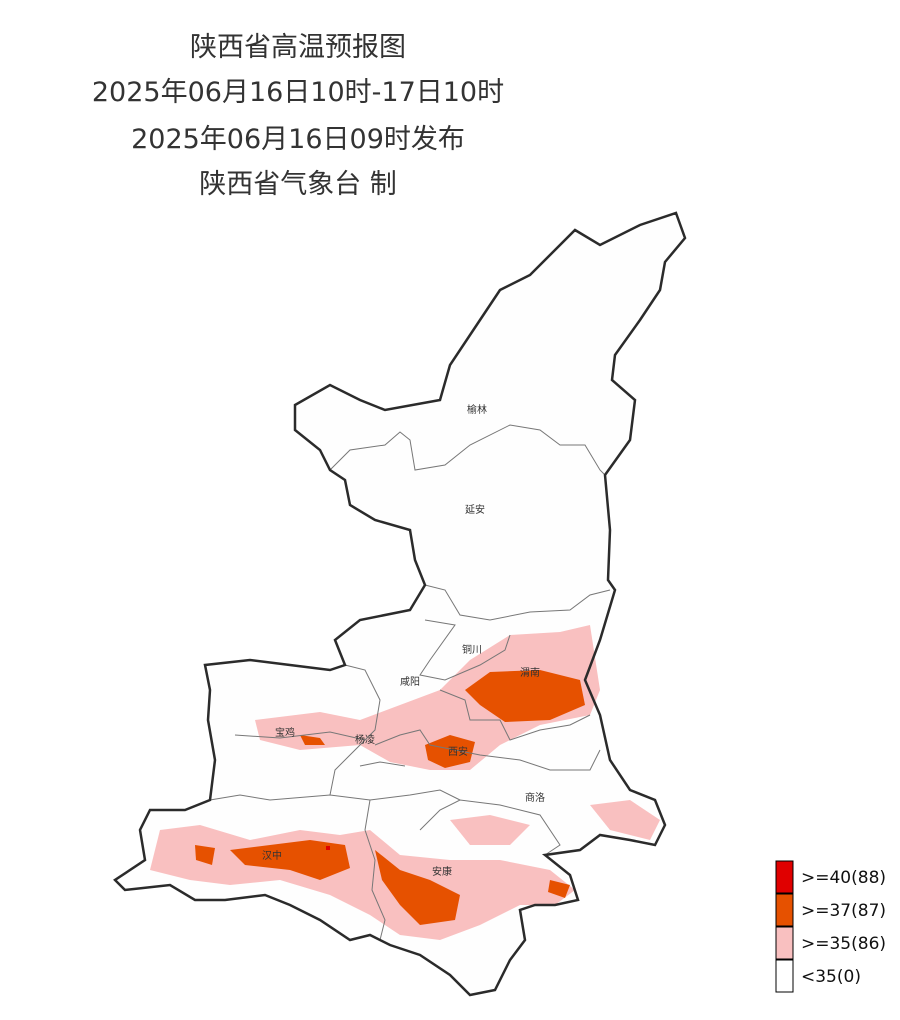 The image size is (900, 1020). What do you see at coordinates (442, 871) in the screenshot?
I see `city-label: 安康` at bounding box center [442, 871].